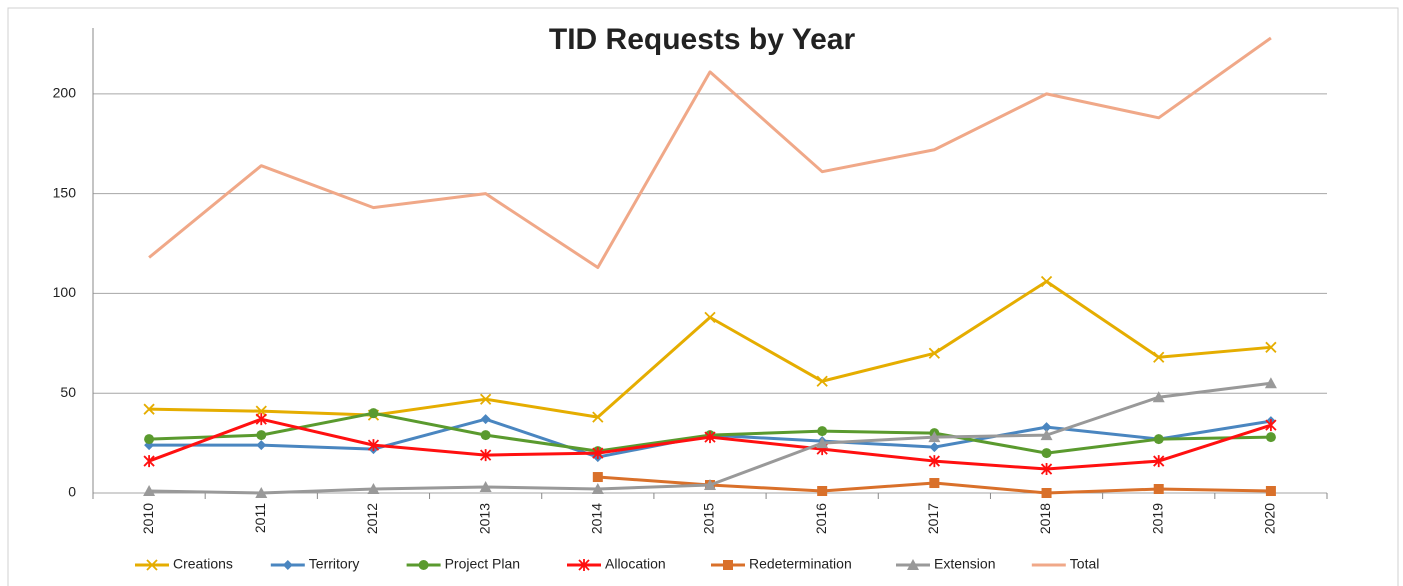 The width and height of the screenshot is (1403, 586). I want to click on x-tick-label: 2017, so click(933, 518).